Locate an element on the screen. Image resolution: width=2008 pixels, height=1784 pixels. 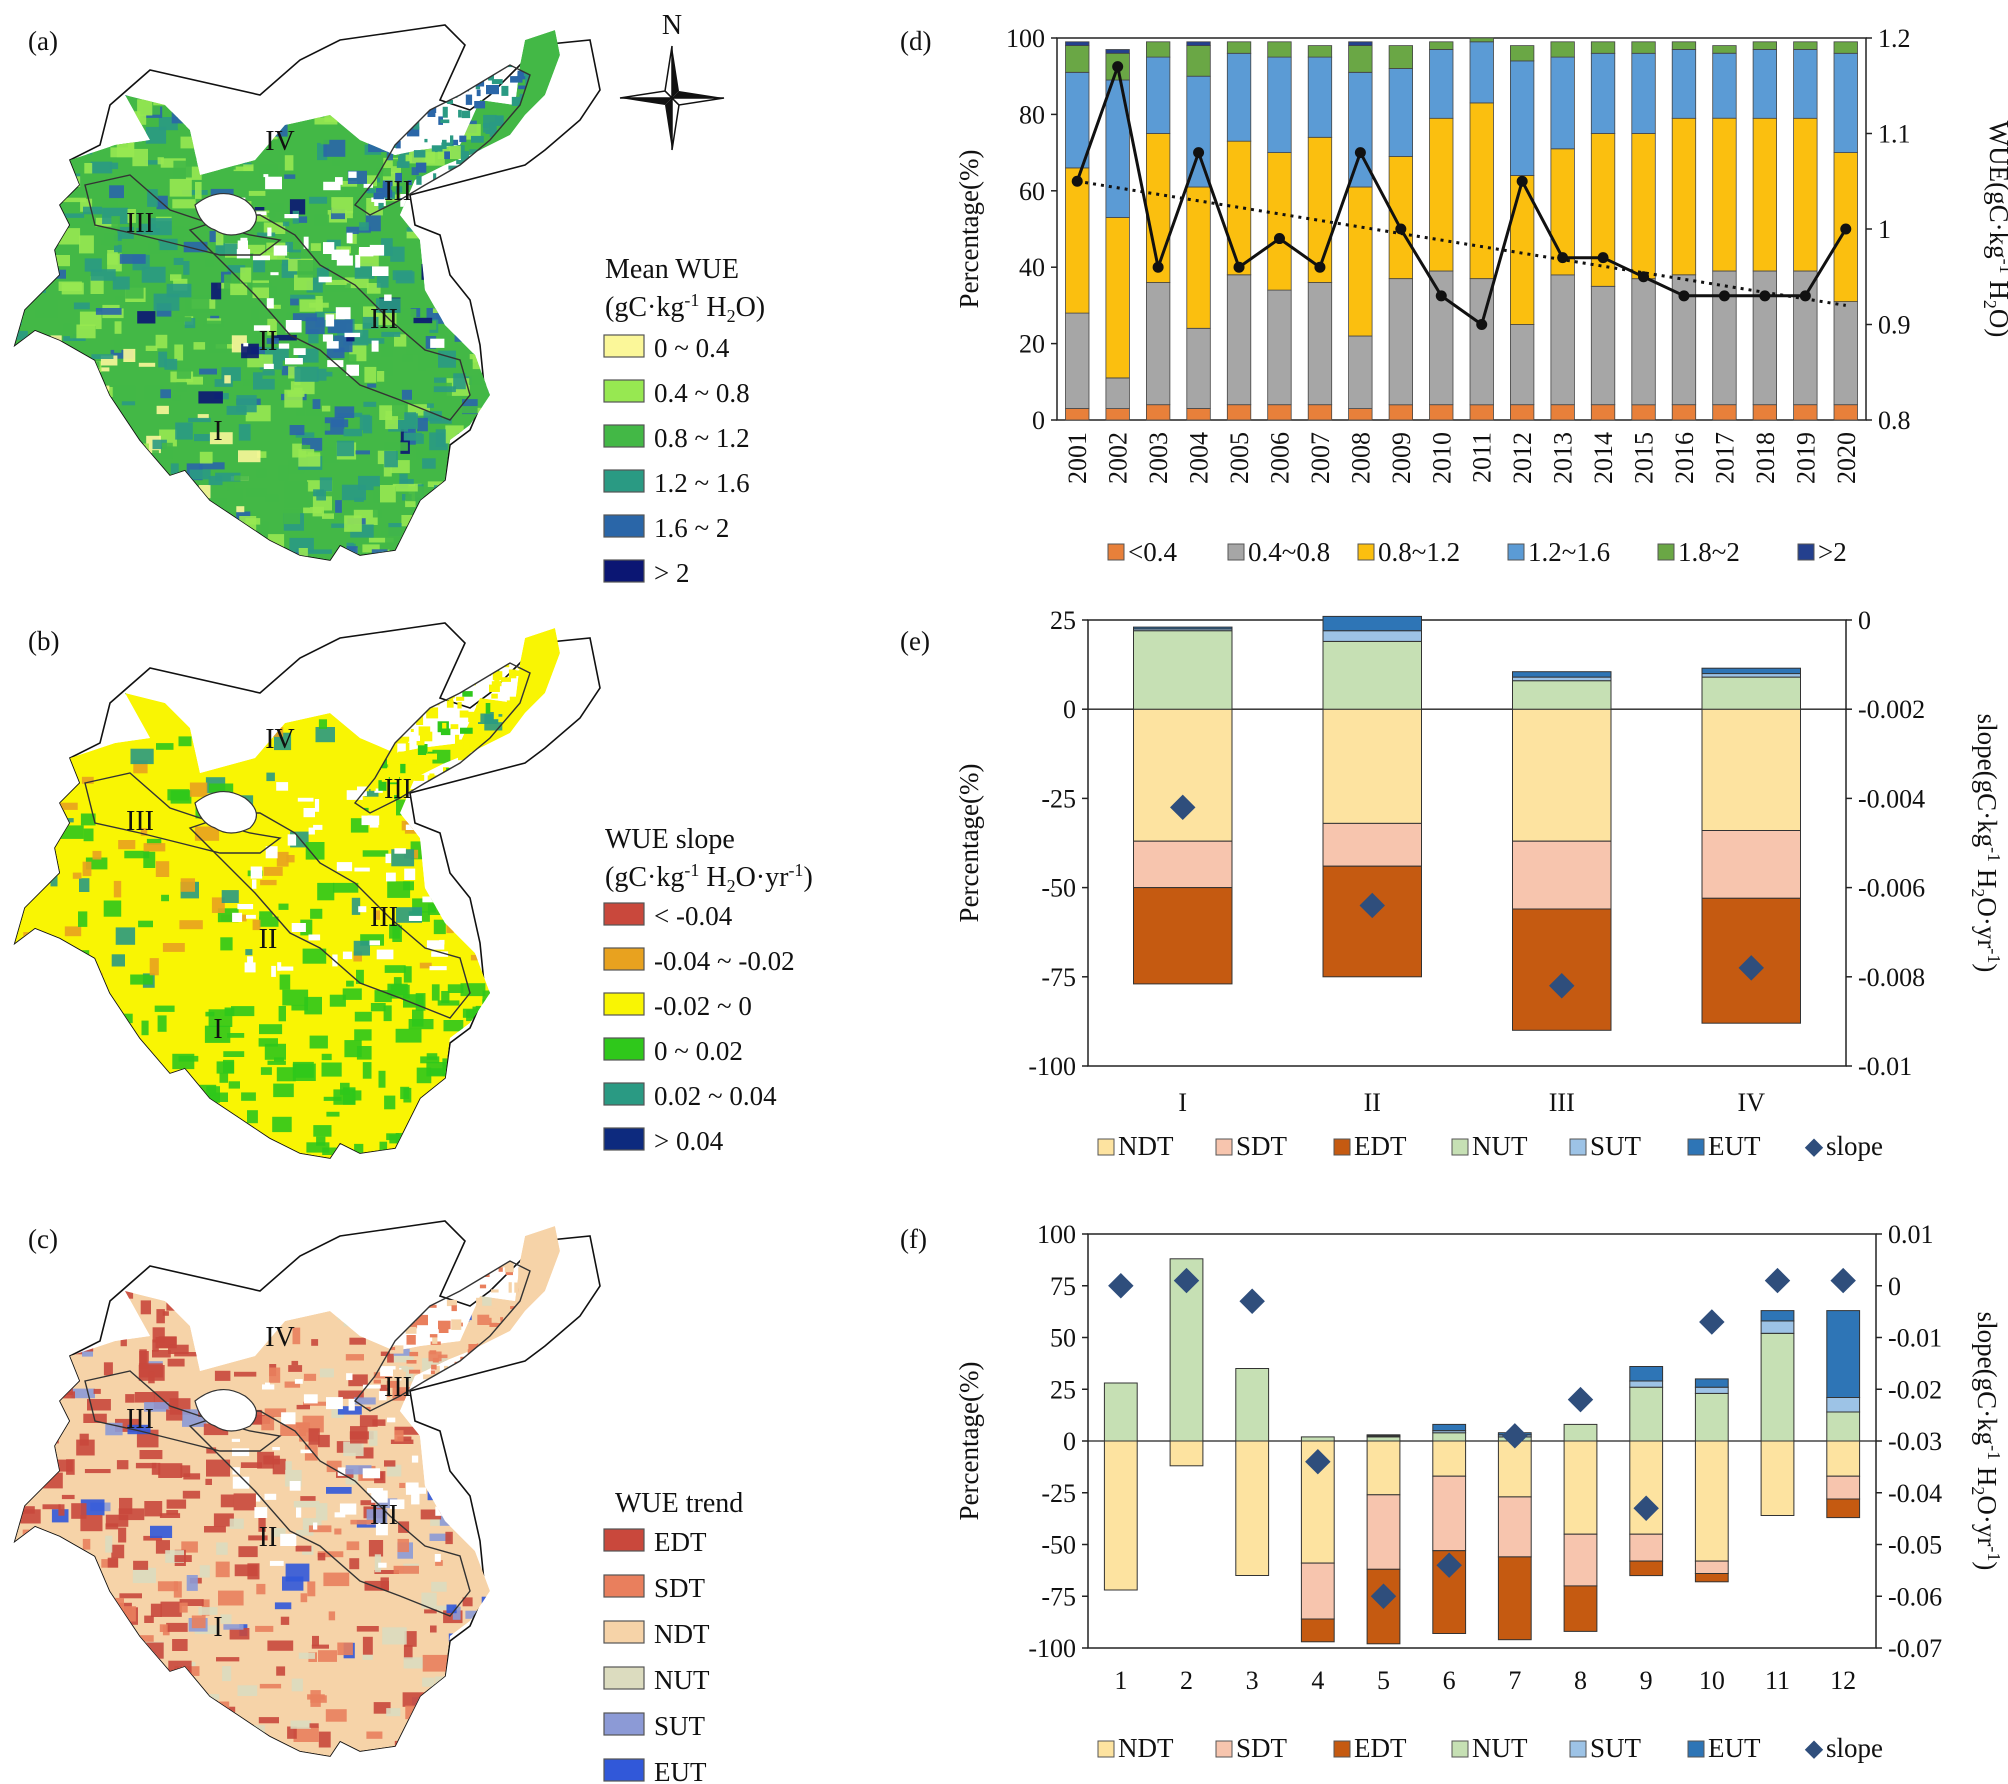
legend-chartE-label-6: slope is located at coordinates (1854, 1146).